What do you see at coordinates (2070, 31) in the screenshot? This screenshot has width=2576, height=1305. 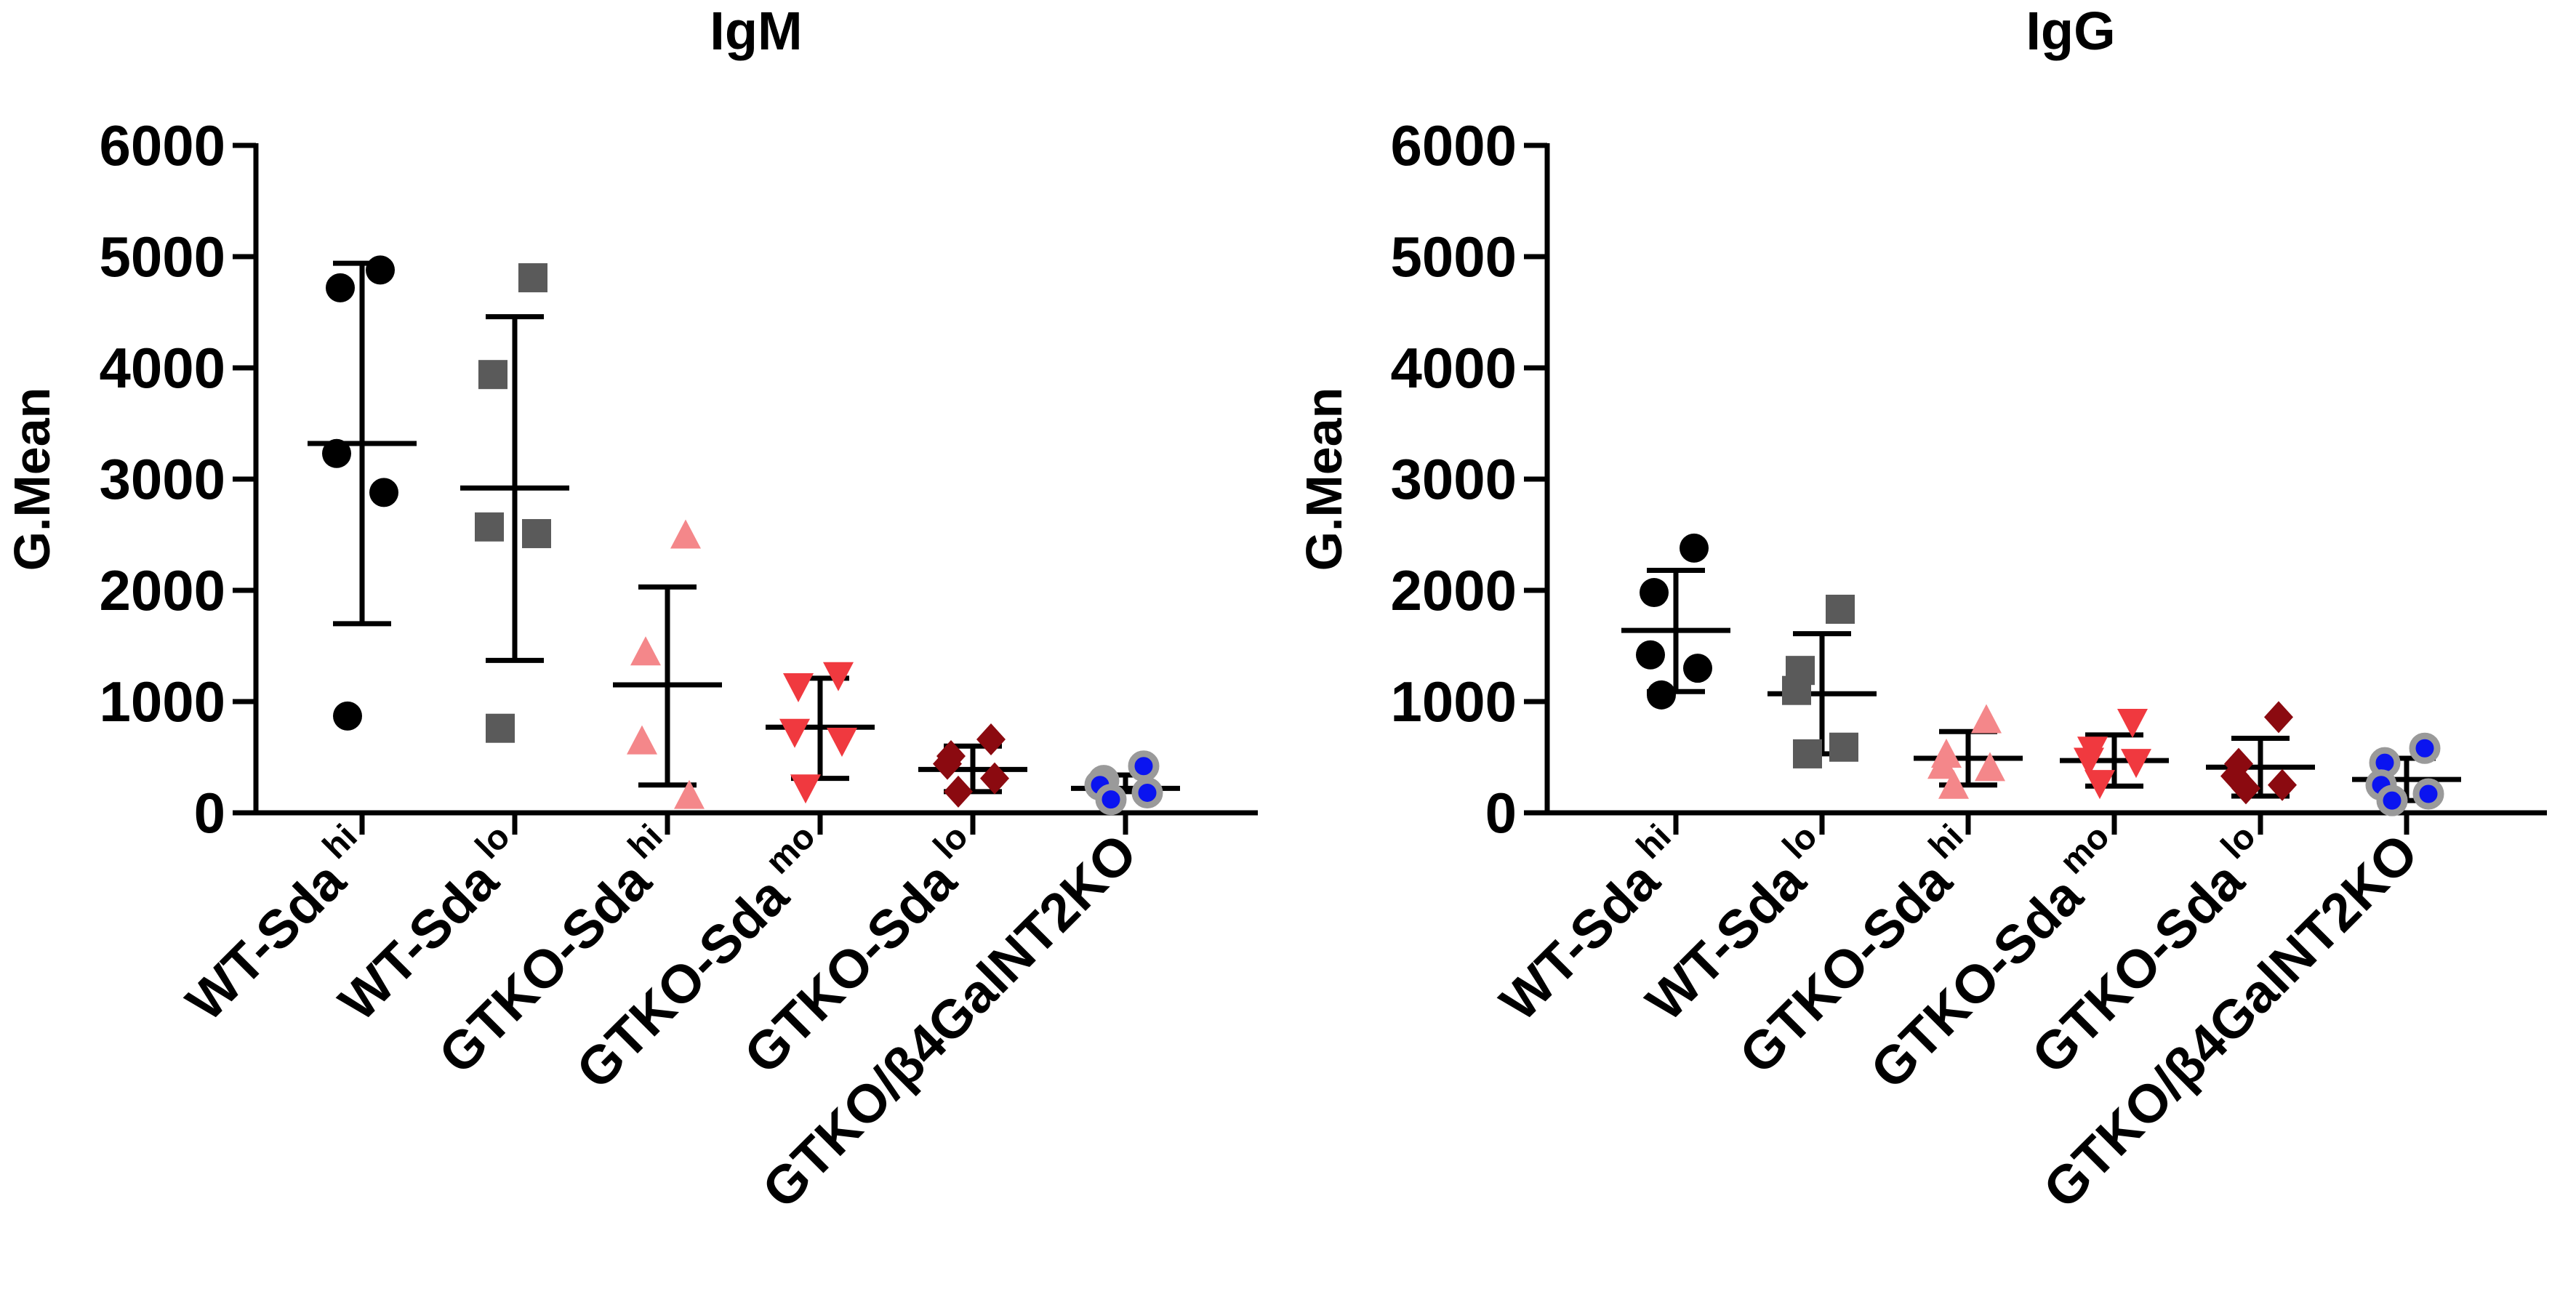 I see `chart-title: IgG` at bounding box center [2070, 31].